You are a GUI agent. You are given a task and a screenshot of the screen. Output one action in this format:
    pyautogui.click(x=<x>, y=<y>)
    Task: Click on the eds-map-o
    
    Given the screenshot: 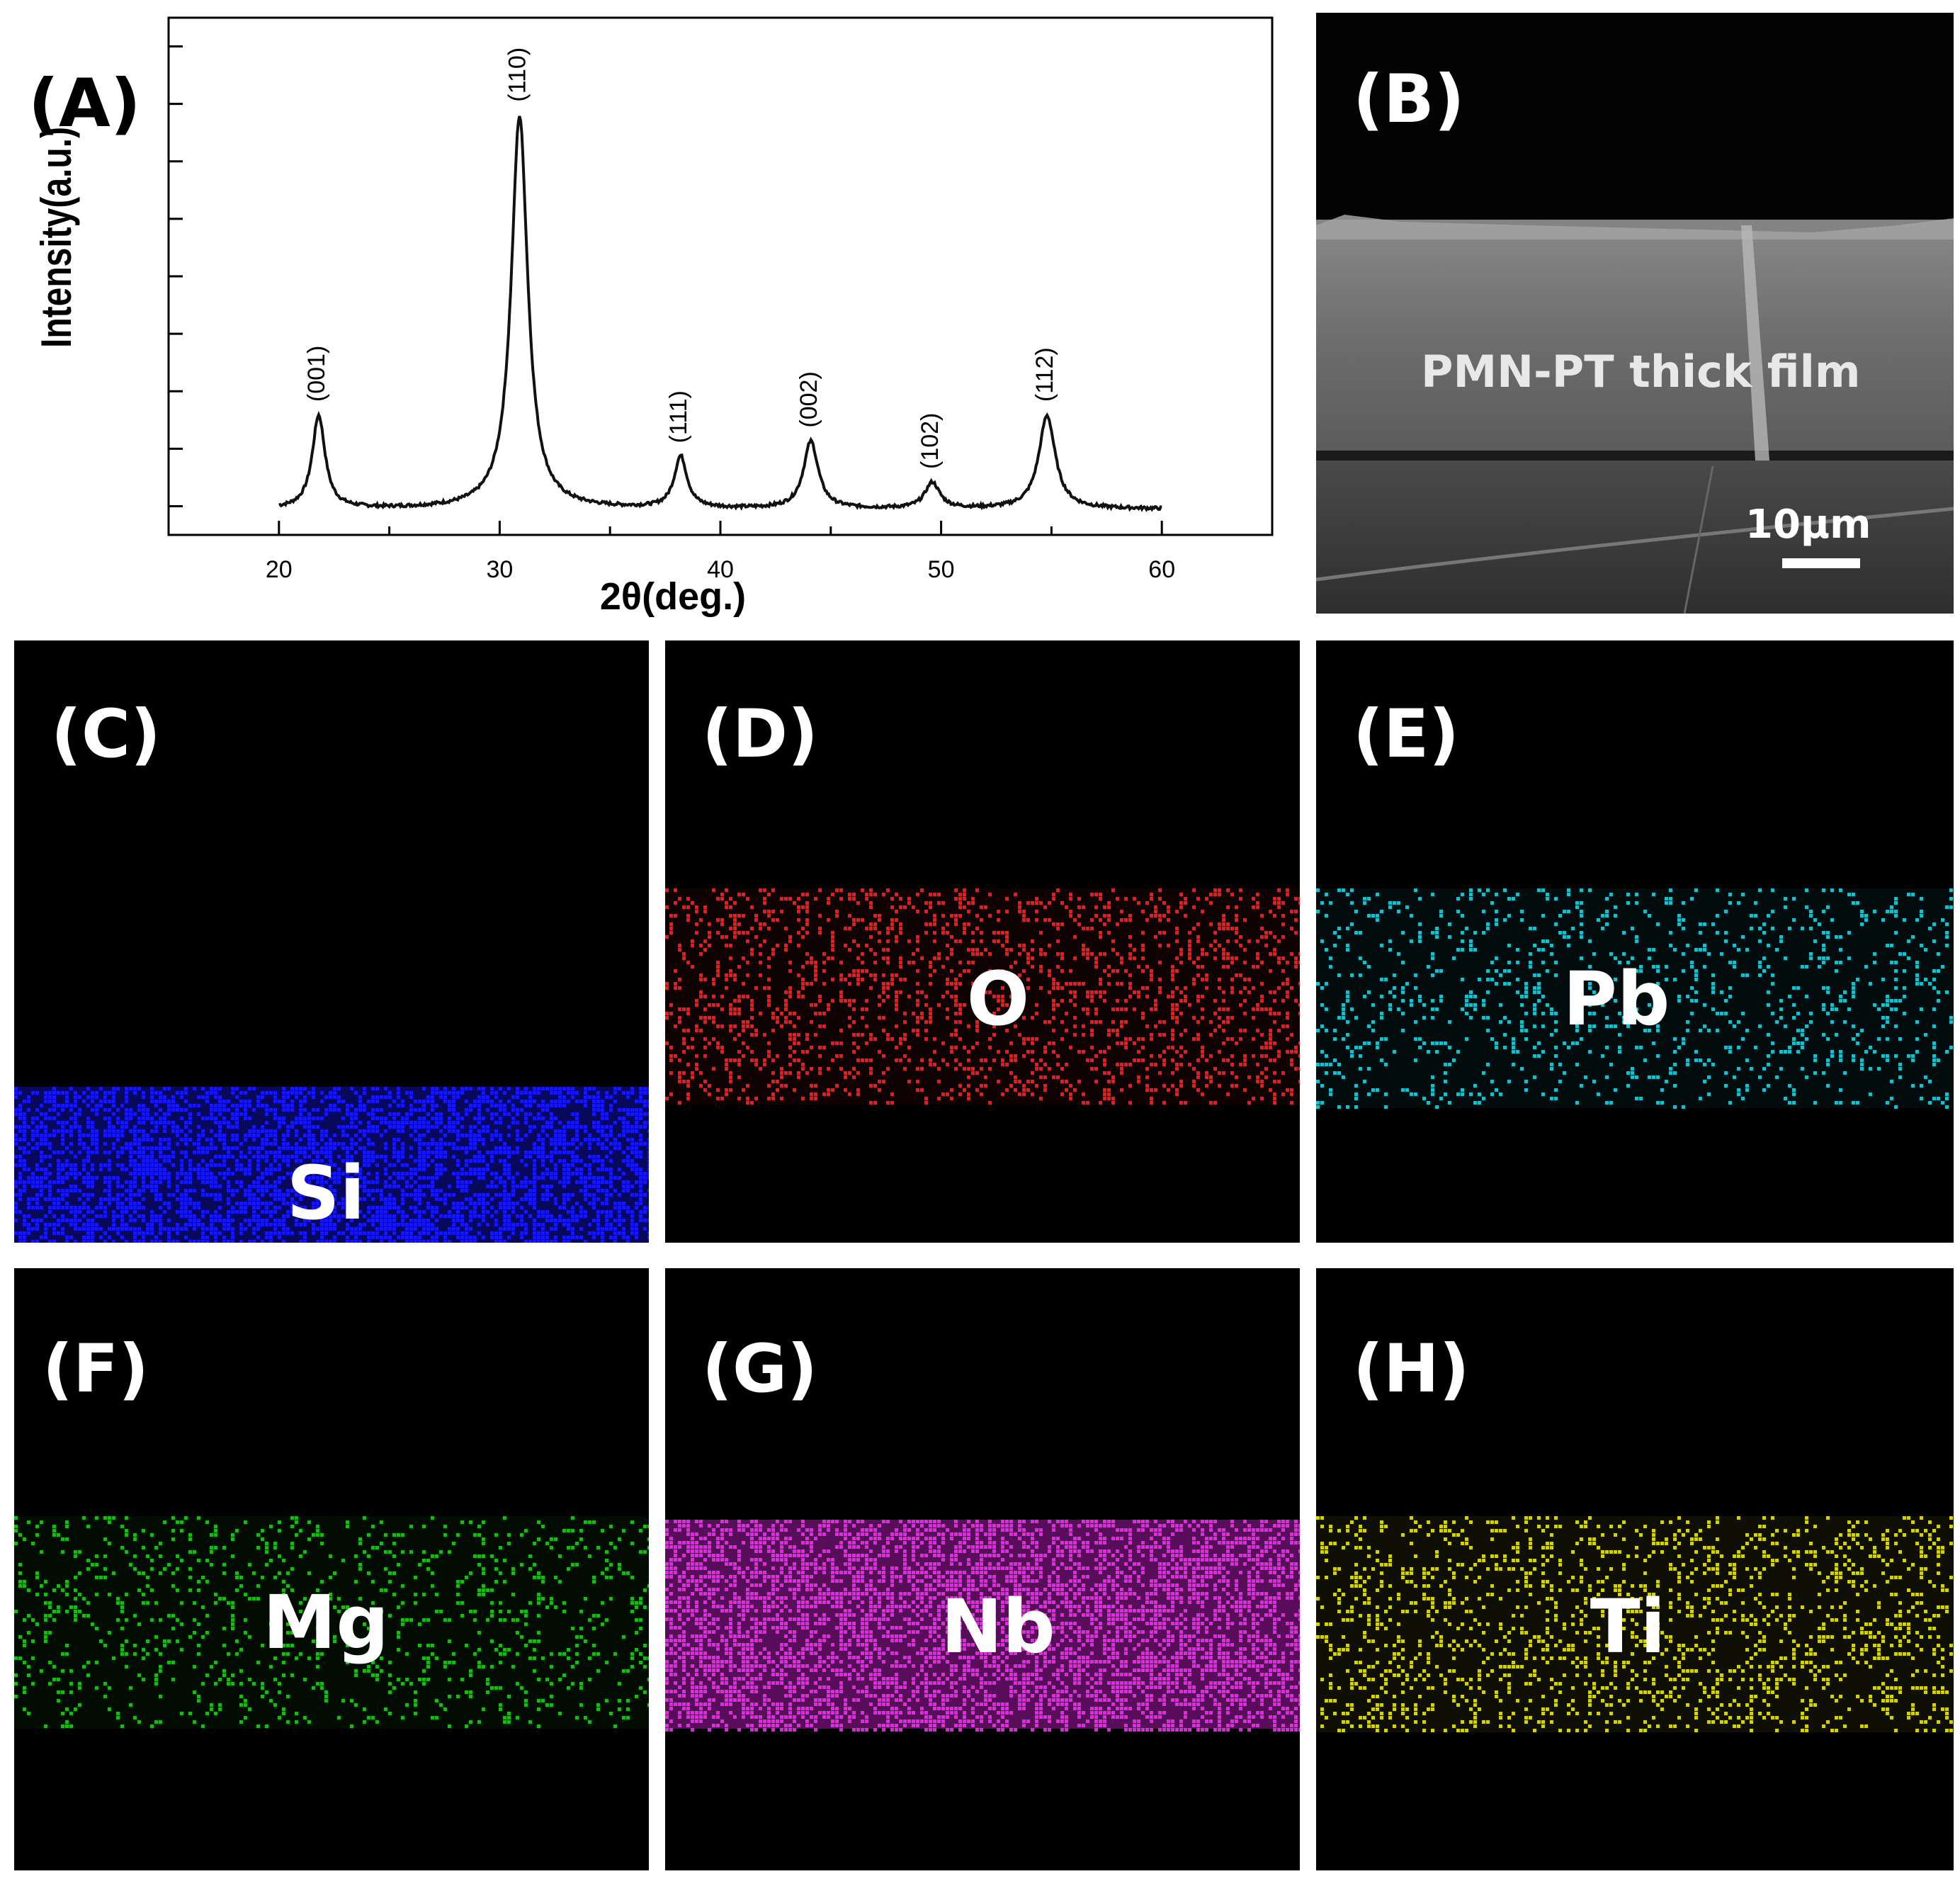 What is the action you would take?
    pyautogui.click(x=983, y=996)
    